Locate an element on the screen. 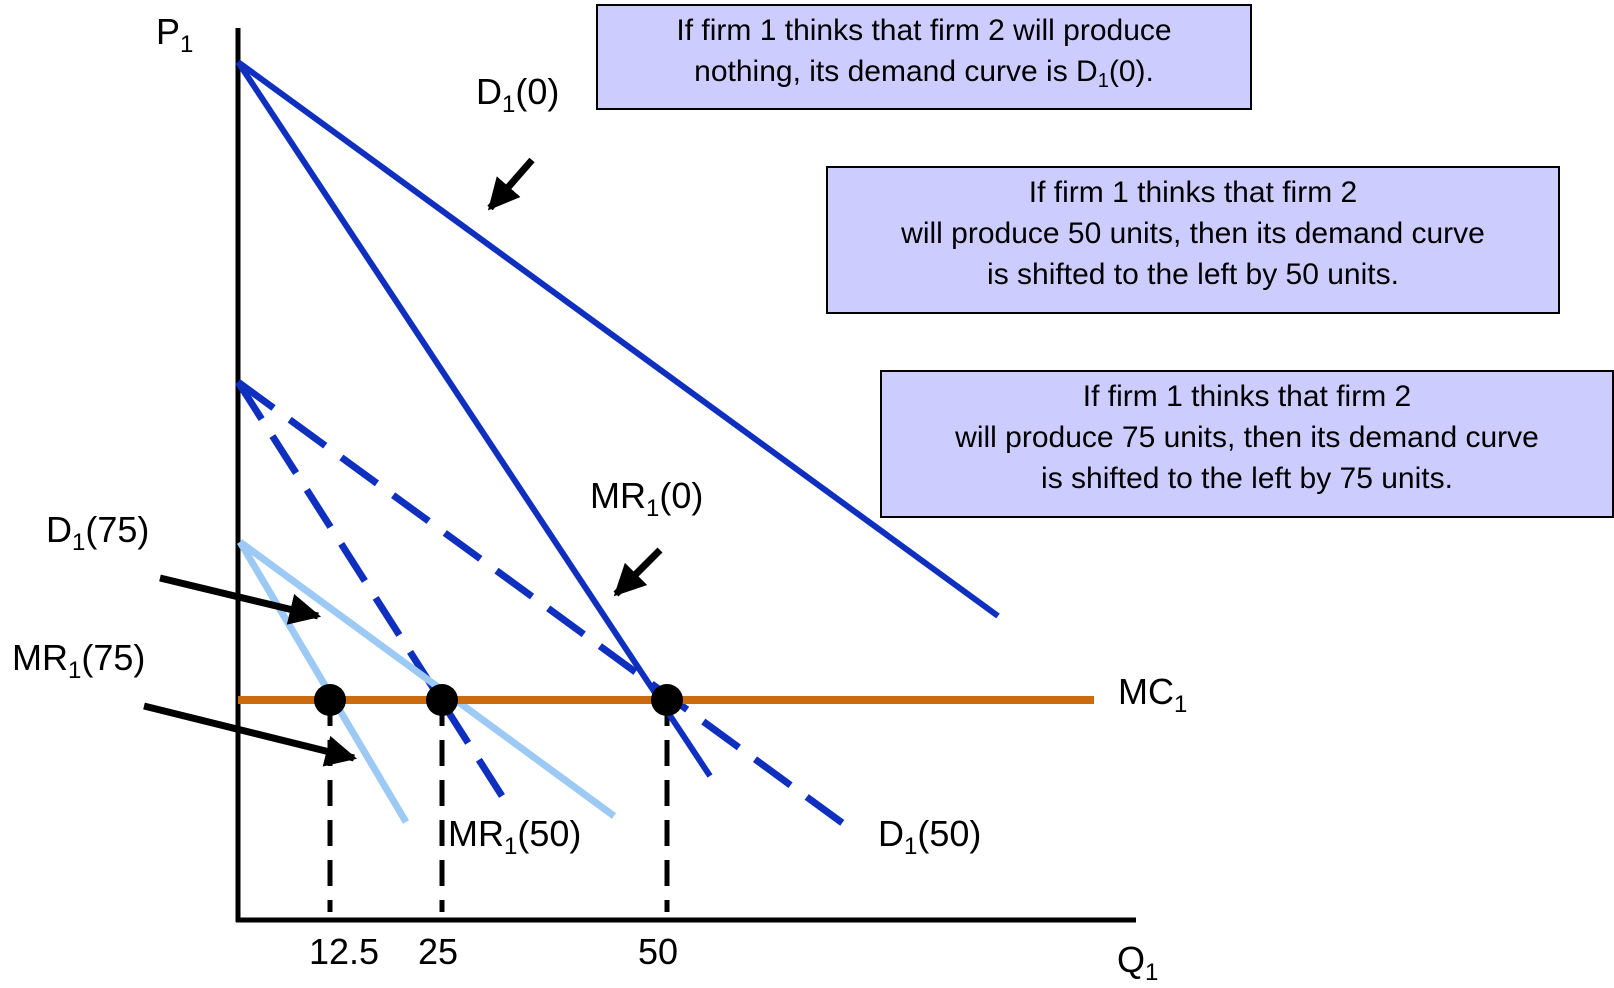 This screenshot has height=988, width=1614. note-zero-line2: nothing, its demand curve is D1(0). is located at coordinates (924, 71).